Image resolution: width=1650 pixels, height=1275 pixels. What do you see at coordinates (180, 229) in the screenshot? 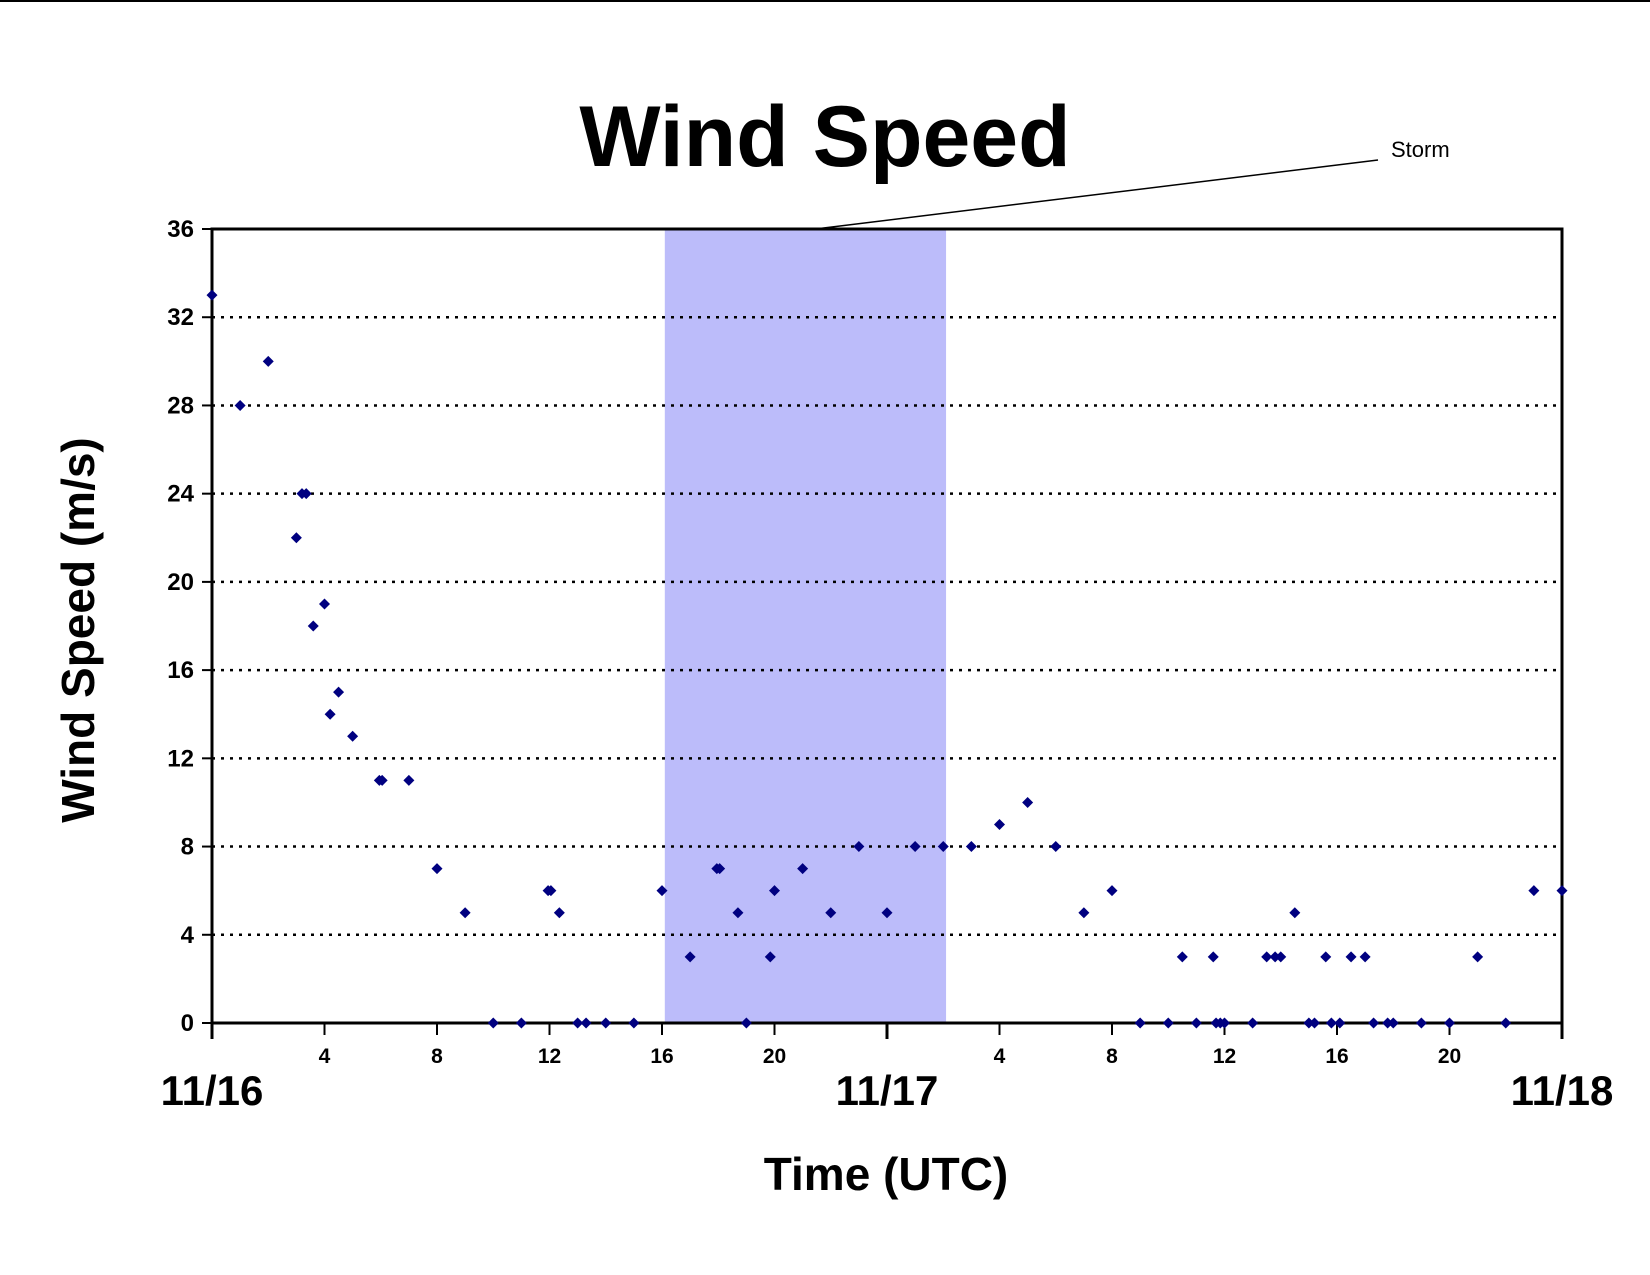
I see `y-tick-label: 36` at bounding box center [180, 229].